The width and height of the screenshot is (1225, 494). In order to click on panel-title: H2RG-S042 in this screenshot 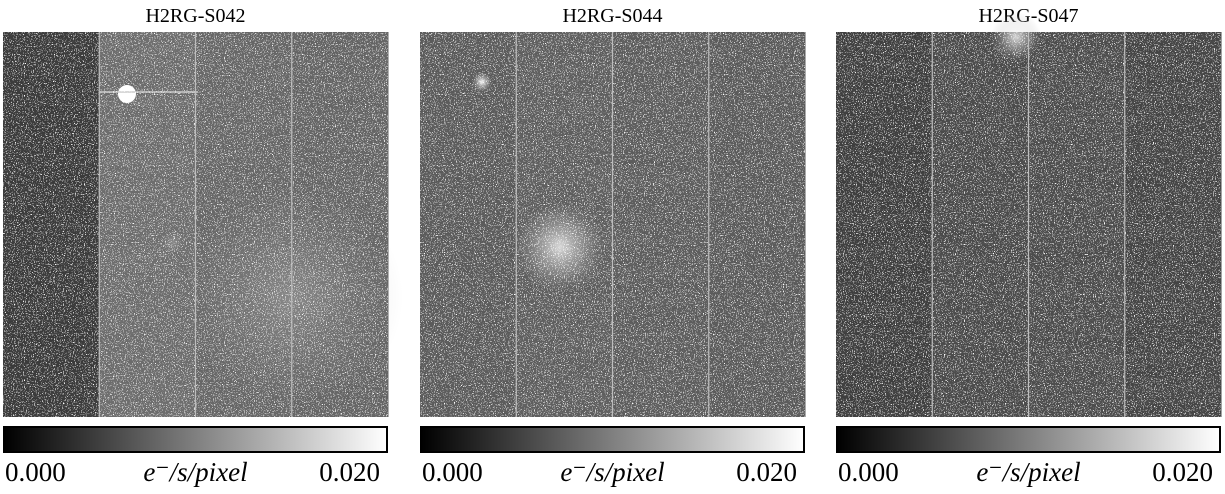, I will do `click(195, 16)`.